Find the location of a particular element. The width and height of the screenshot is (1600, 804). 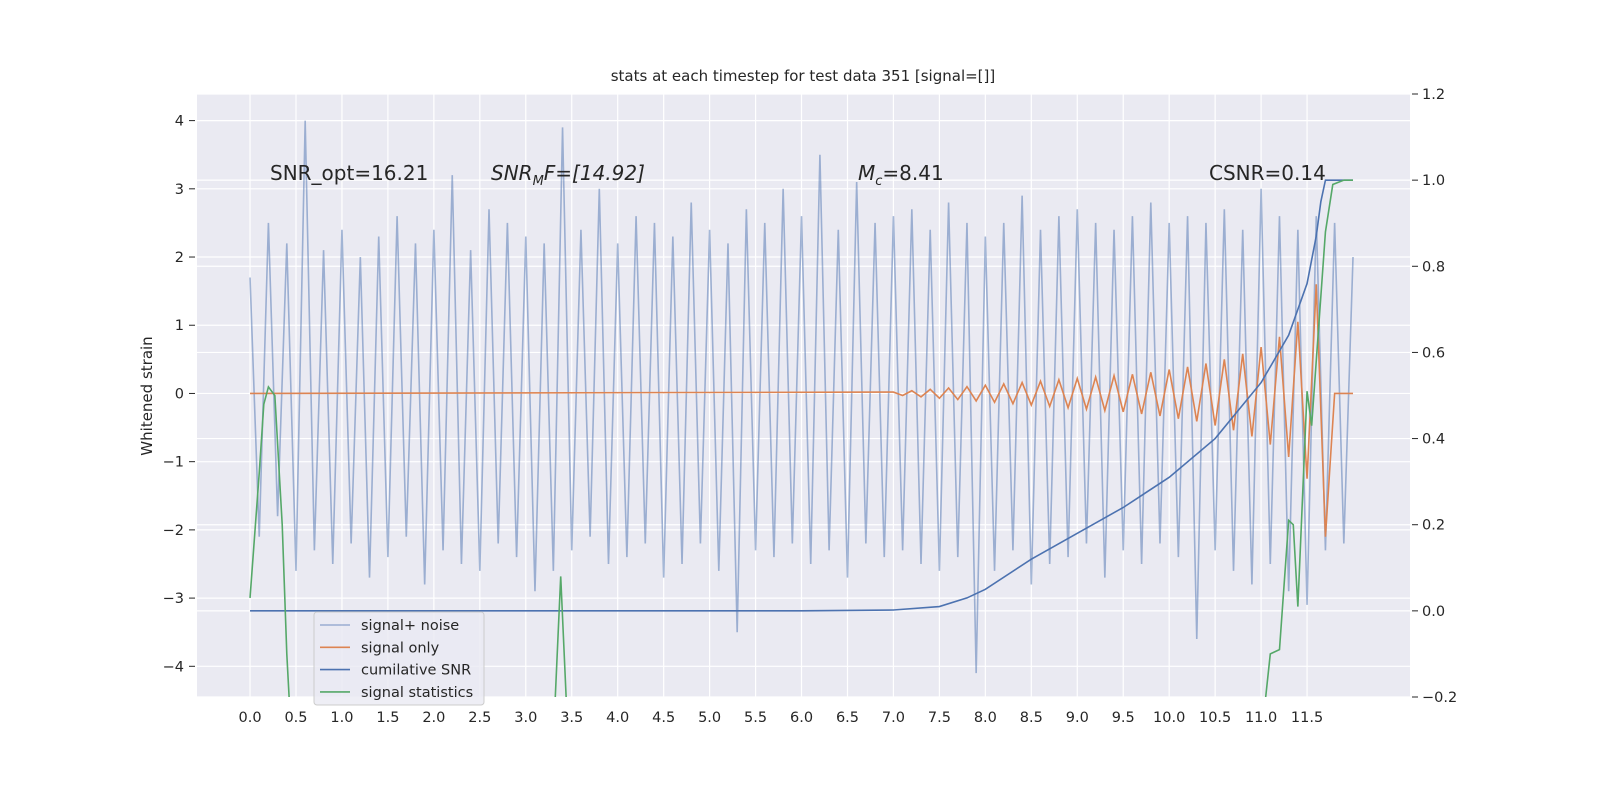

annotation-part: =8.41 is located at coordinates (912, 173).